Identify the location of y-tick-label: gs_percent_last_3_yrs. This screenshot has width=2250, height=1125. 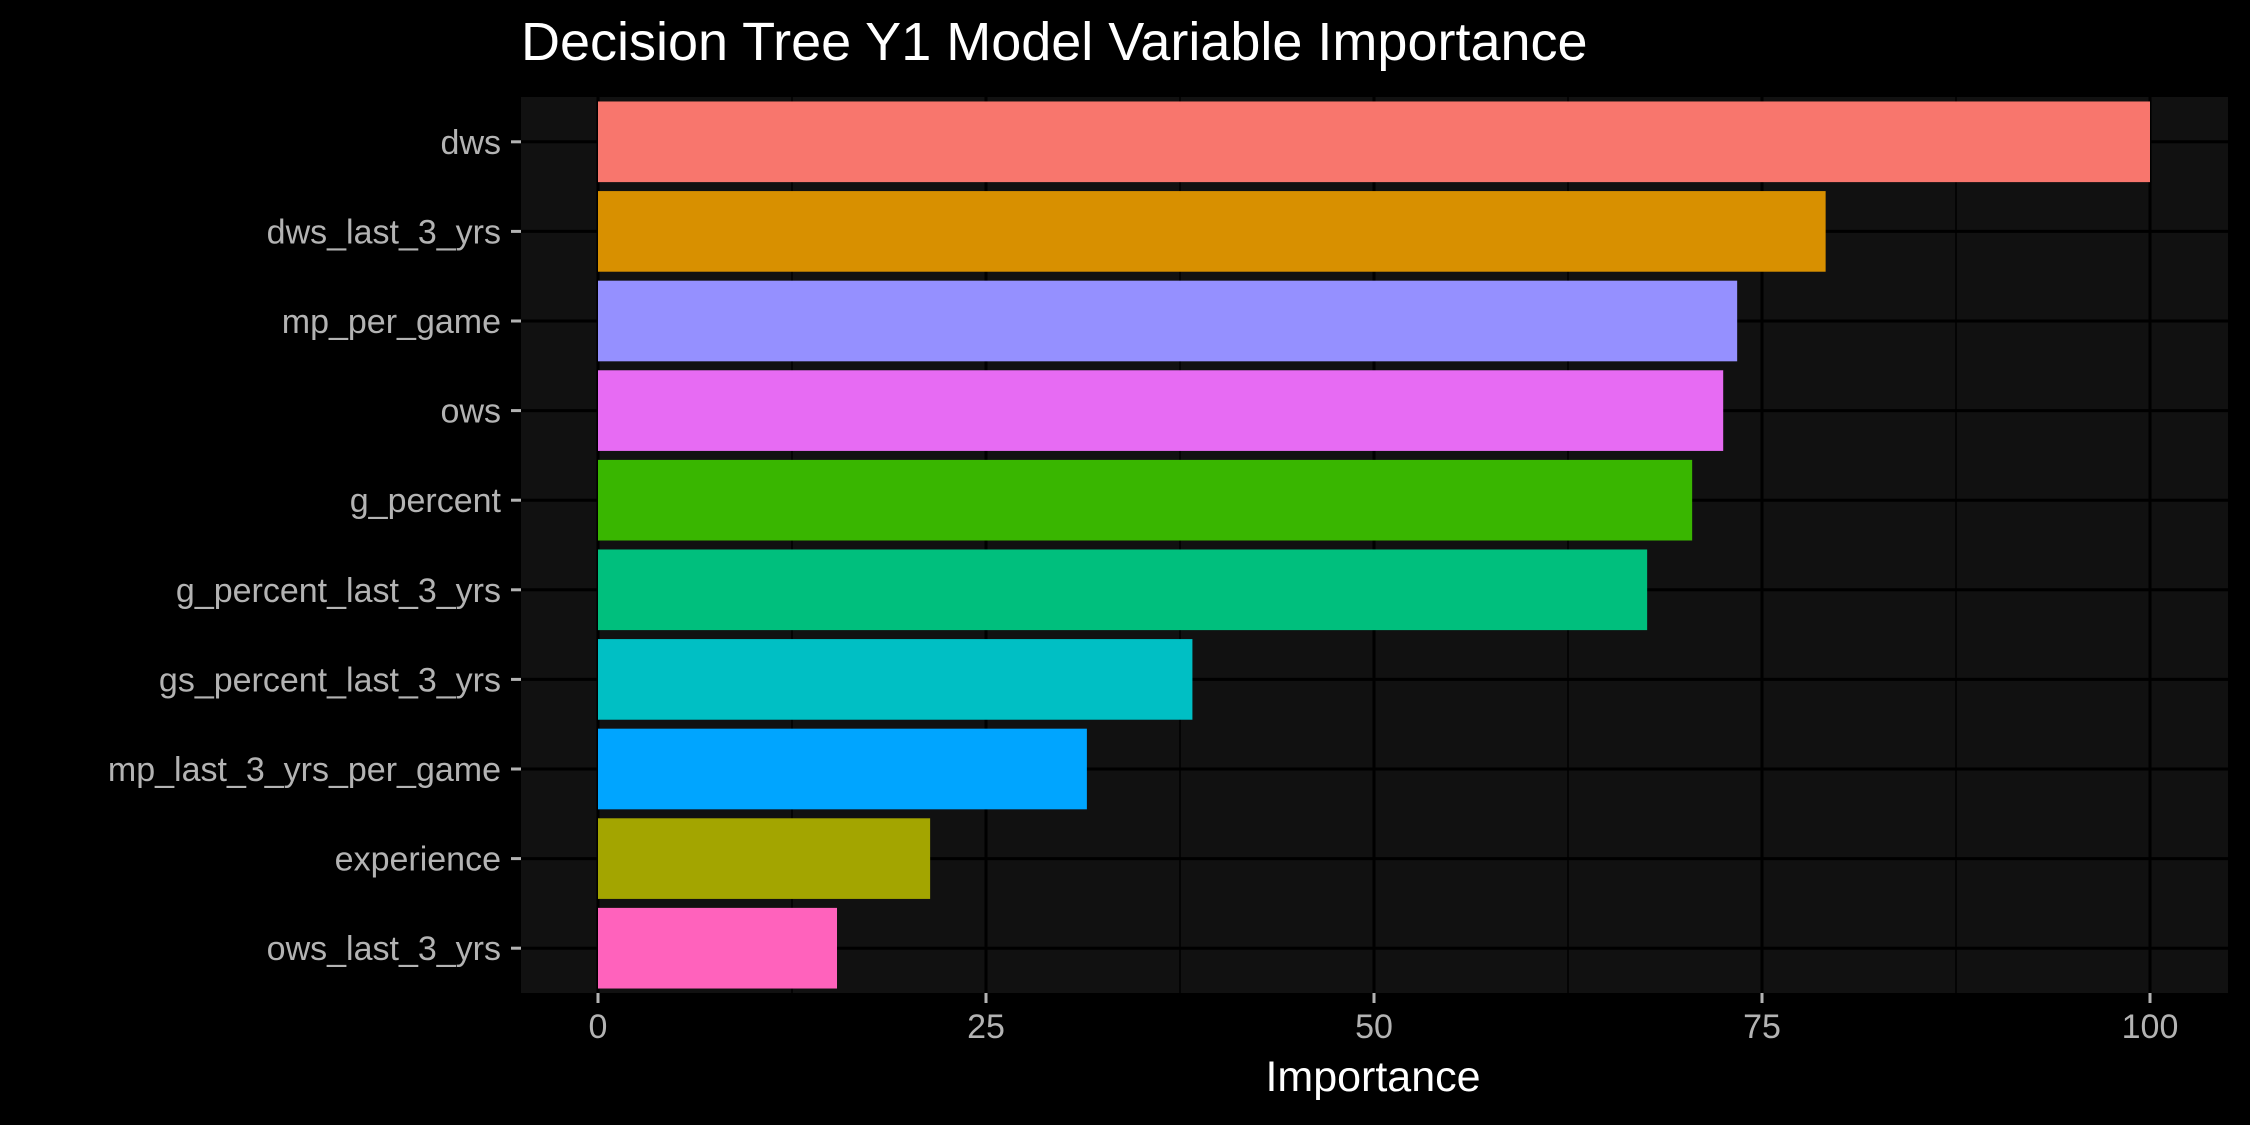
(330, 680).